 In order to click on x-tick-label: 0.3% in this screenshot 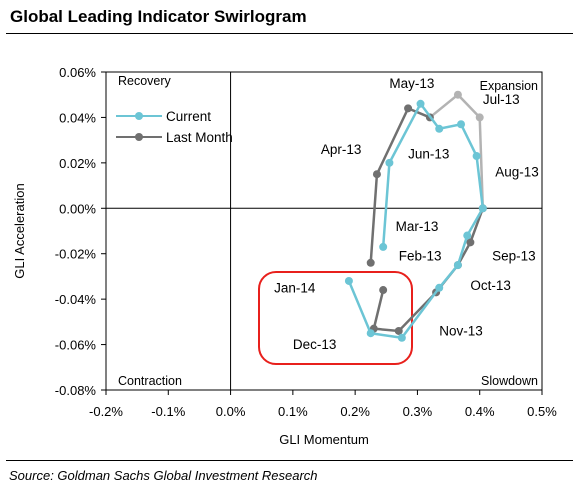, I will do `click(418, 411)`.